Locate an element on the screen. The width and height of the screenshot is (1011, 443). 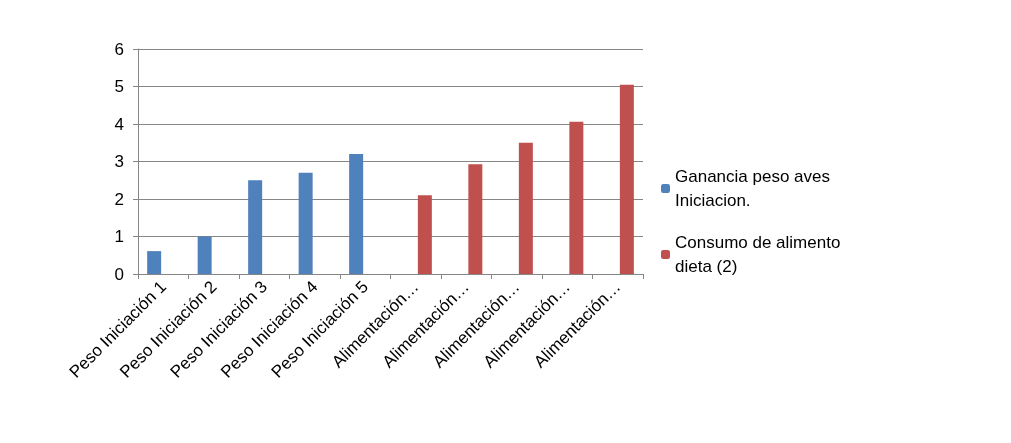
y-tick-label: 4 is located at coordinates (119, 124).